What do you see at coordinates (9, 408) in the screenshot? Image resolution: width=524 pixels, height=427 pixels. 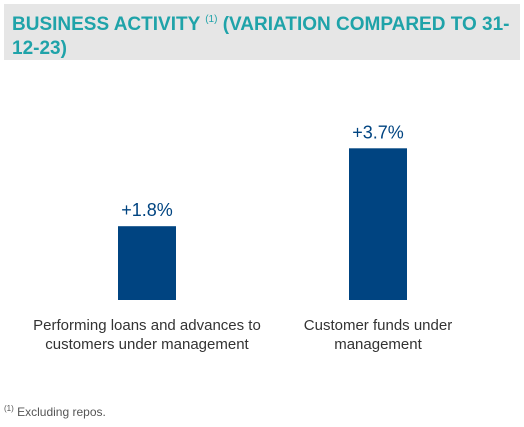 I see `footnote-marker: (1)` at bounding box center [9, 408].